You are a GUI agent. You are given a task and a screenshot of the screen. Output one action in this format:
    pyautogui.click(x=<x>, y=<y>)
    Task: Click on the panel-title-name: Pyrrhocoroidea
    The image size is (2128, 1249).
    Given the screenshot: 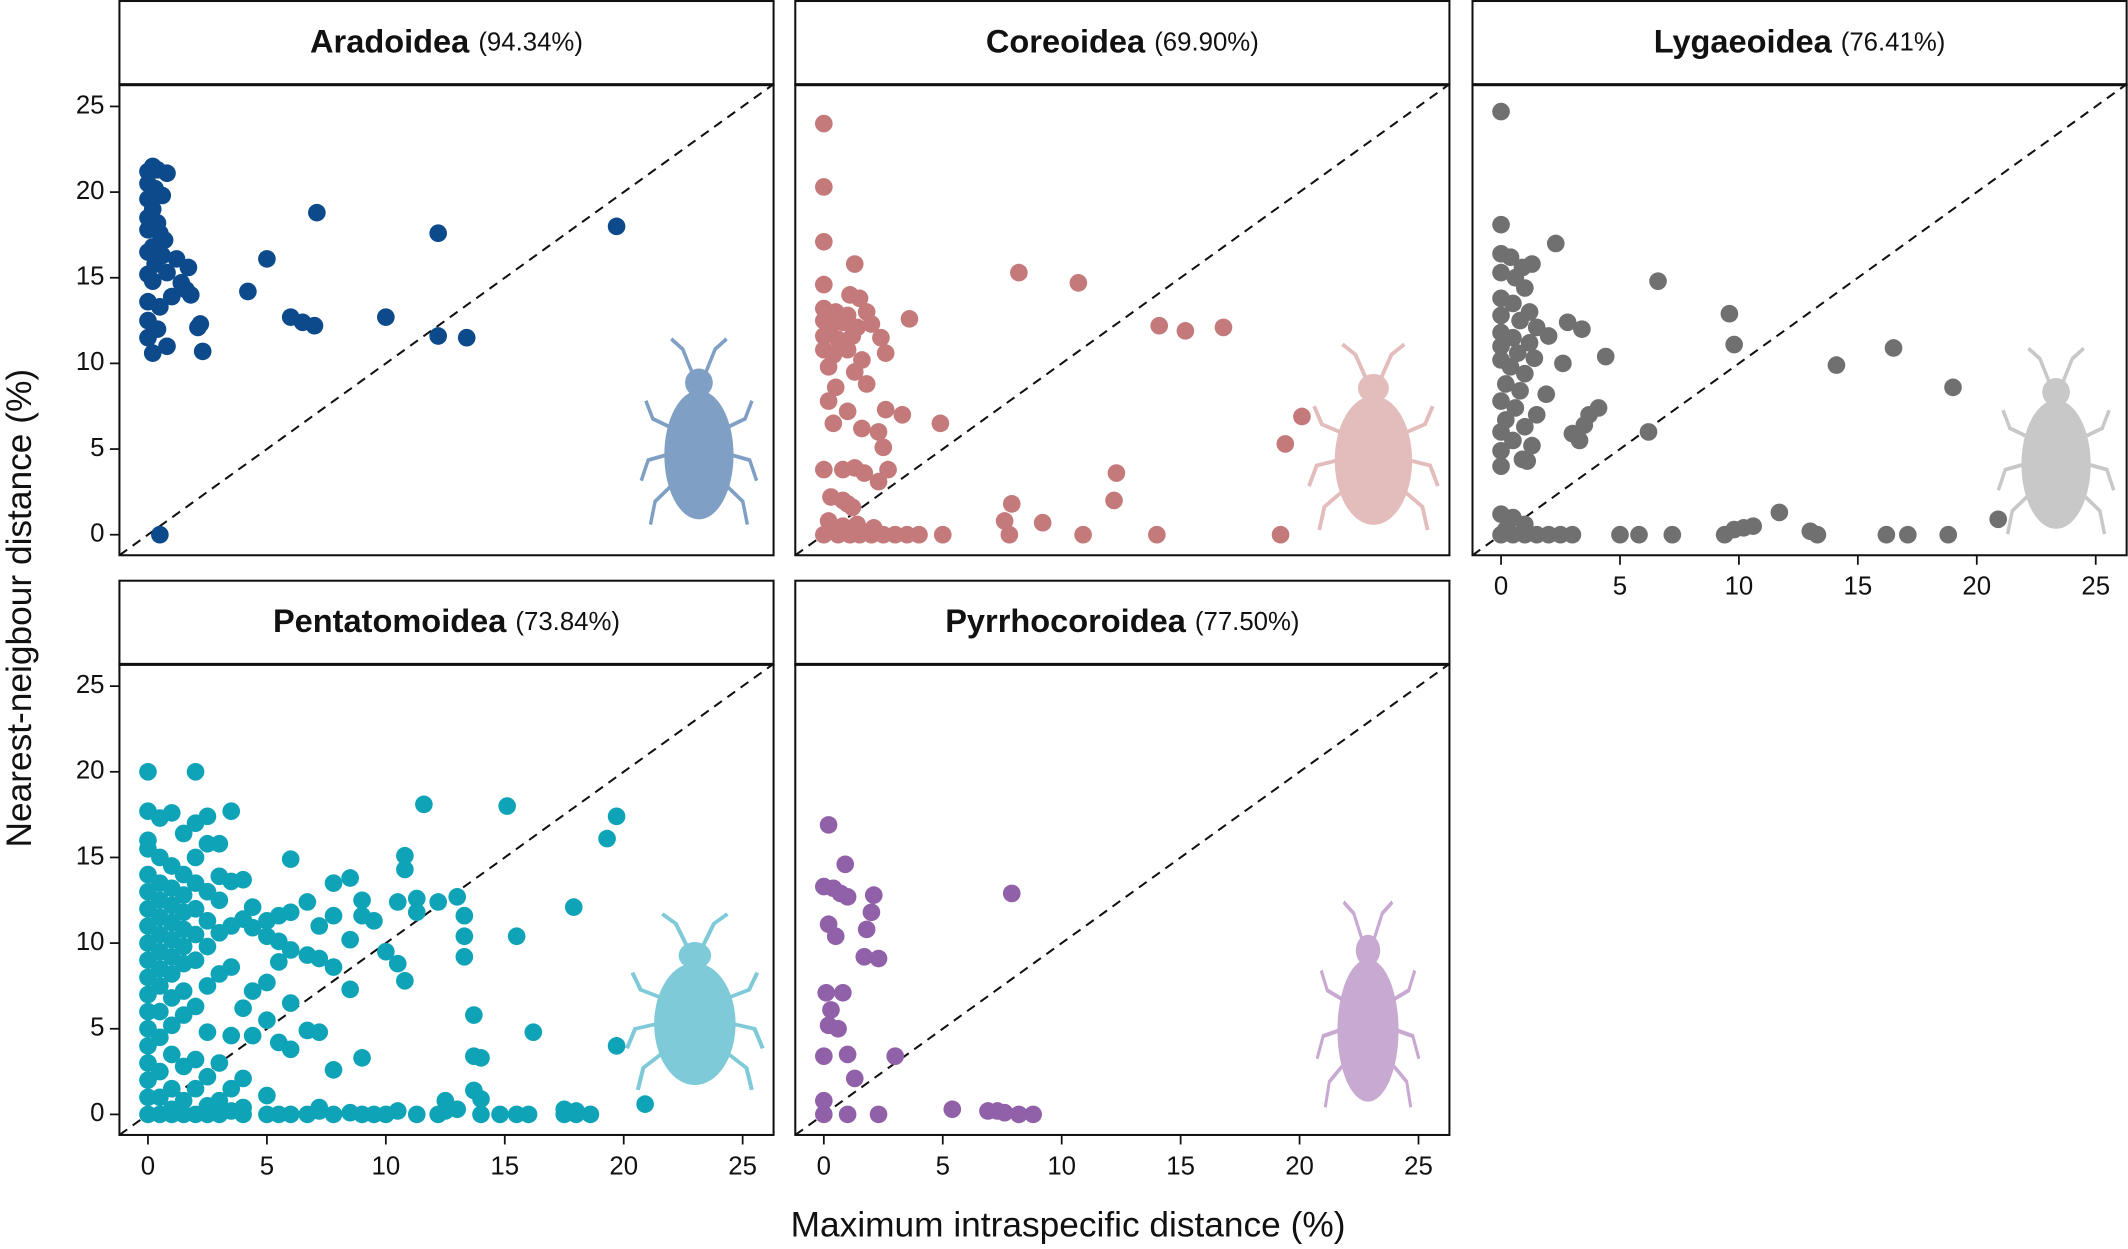 What is the action you would take?
    pyautogui.click(x=1066, y=621)
    